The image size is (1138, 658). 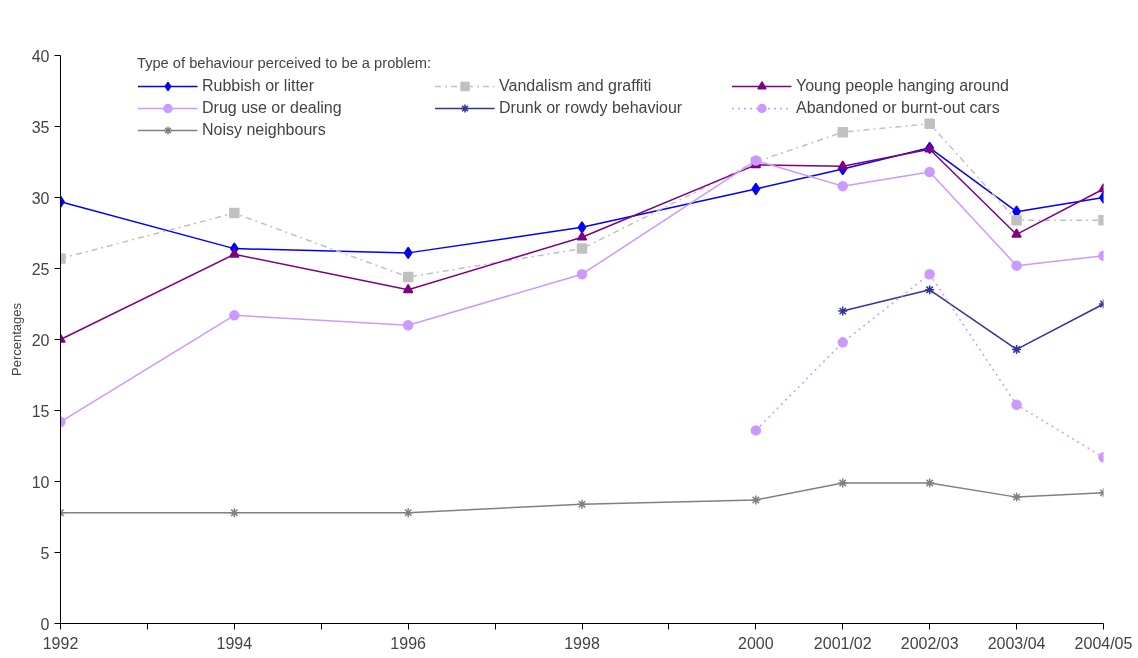 What do you see at coordinates (40, 56) in the screenshot?
I see `y-tick-label: 40` at bounding box center [40, 56].